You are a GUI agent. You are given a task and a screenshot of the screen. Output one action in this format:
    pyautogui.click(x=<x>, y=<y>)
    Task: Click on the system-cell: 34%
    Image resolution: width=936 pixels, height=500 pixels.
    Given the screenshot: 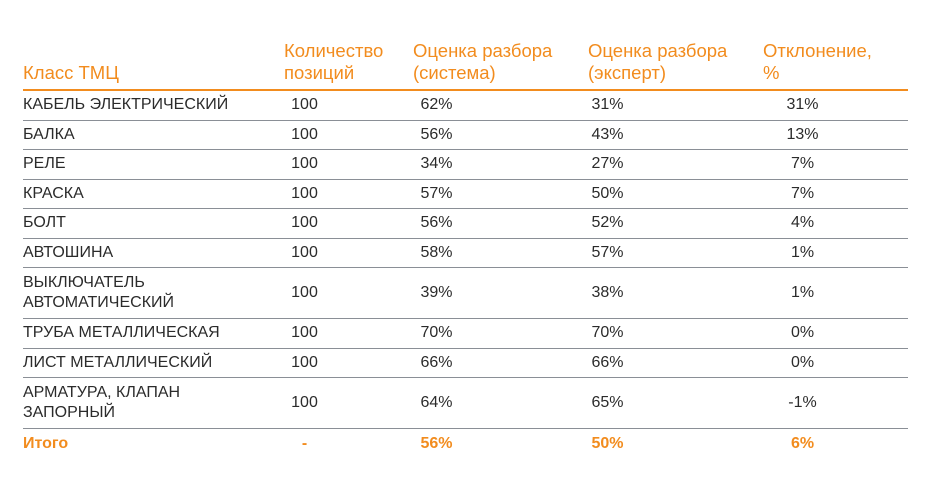 What is the action you would take?
    pyautogui.click(x=500, y=164)
    